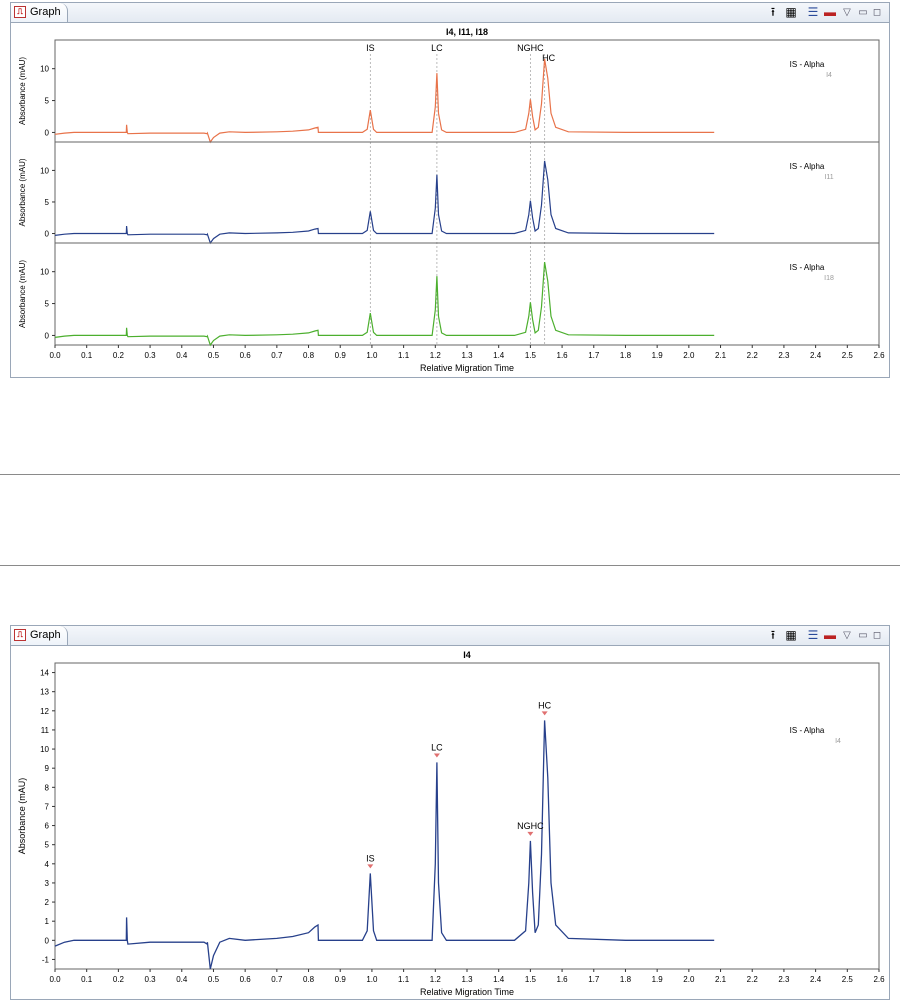 This screenshot has height=1004, width=900. Describe the element at coordinates (437, 747) in the screenshot. I see `peak-label: LC` at that location.